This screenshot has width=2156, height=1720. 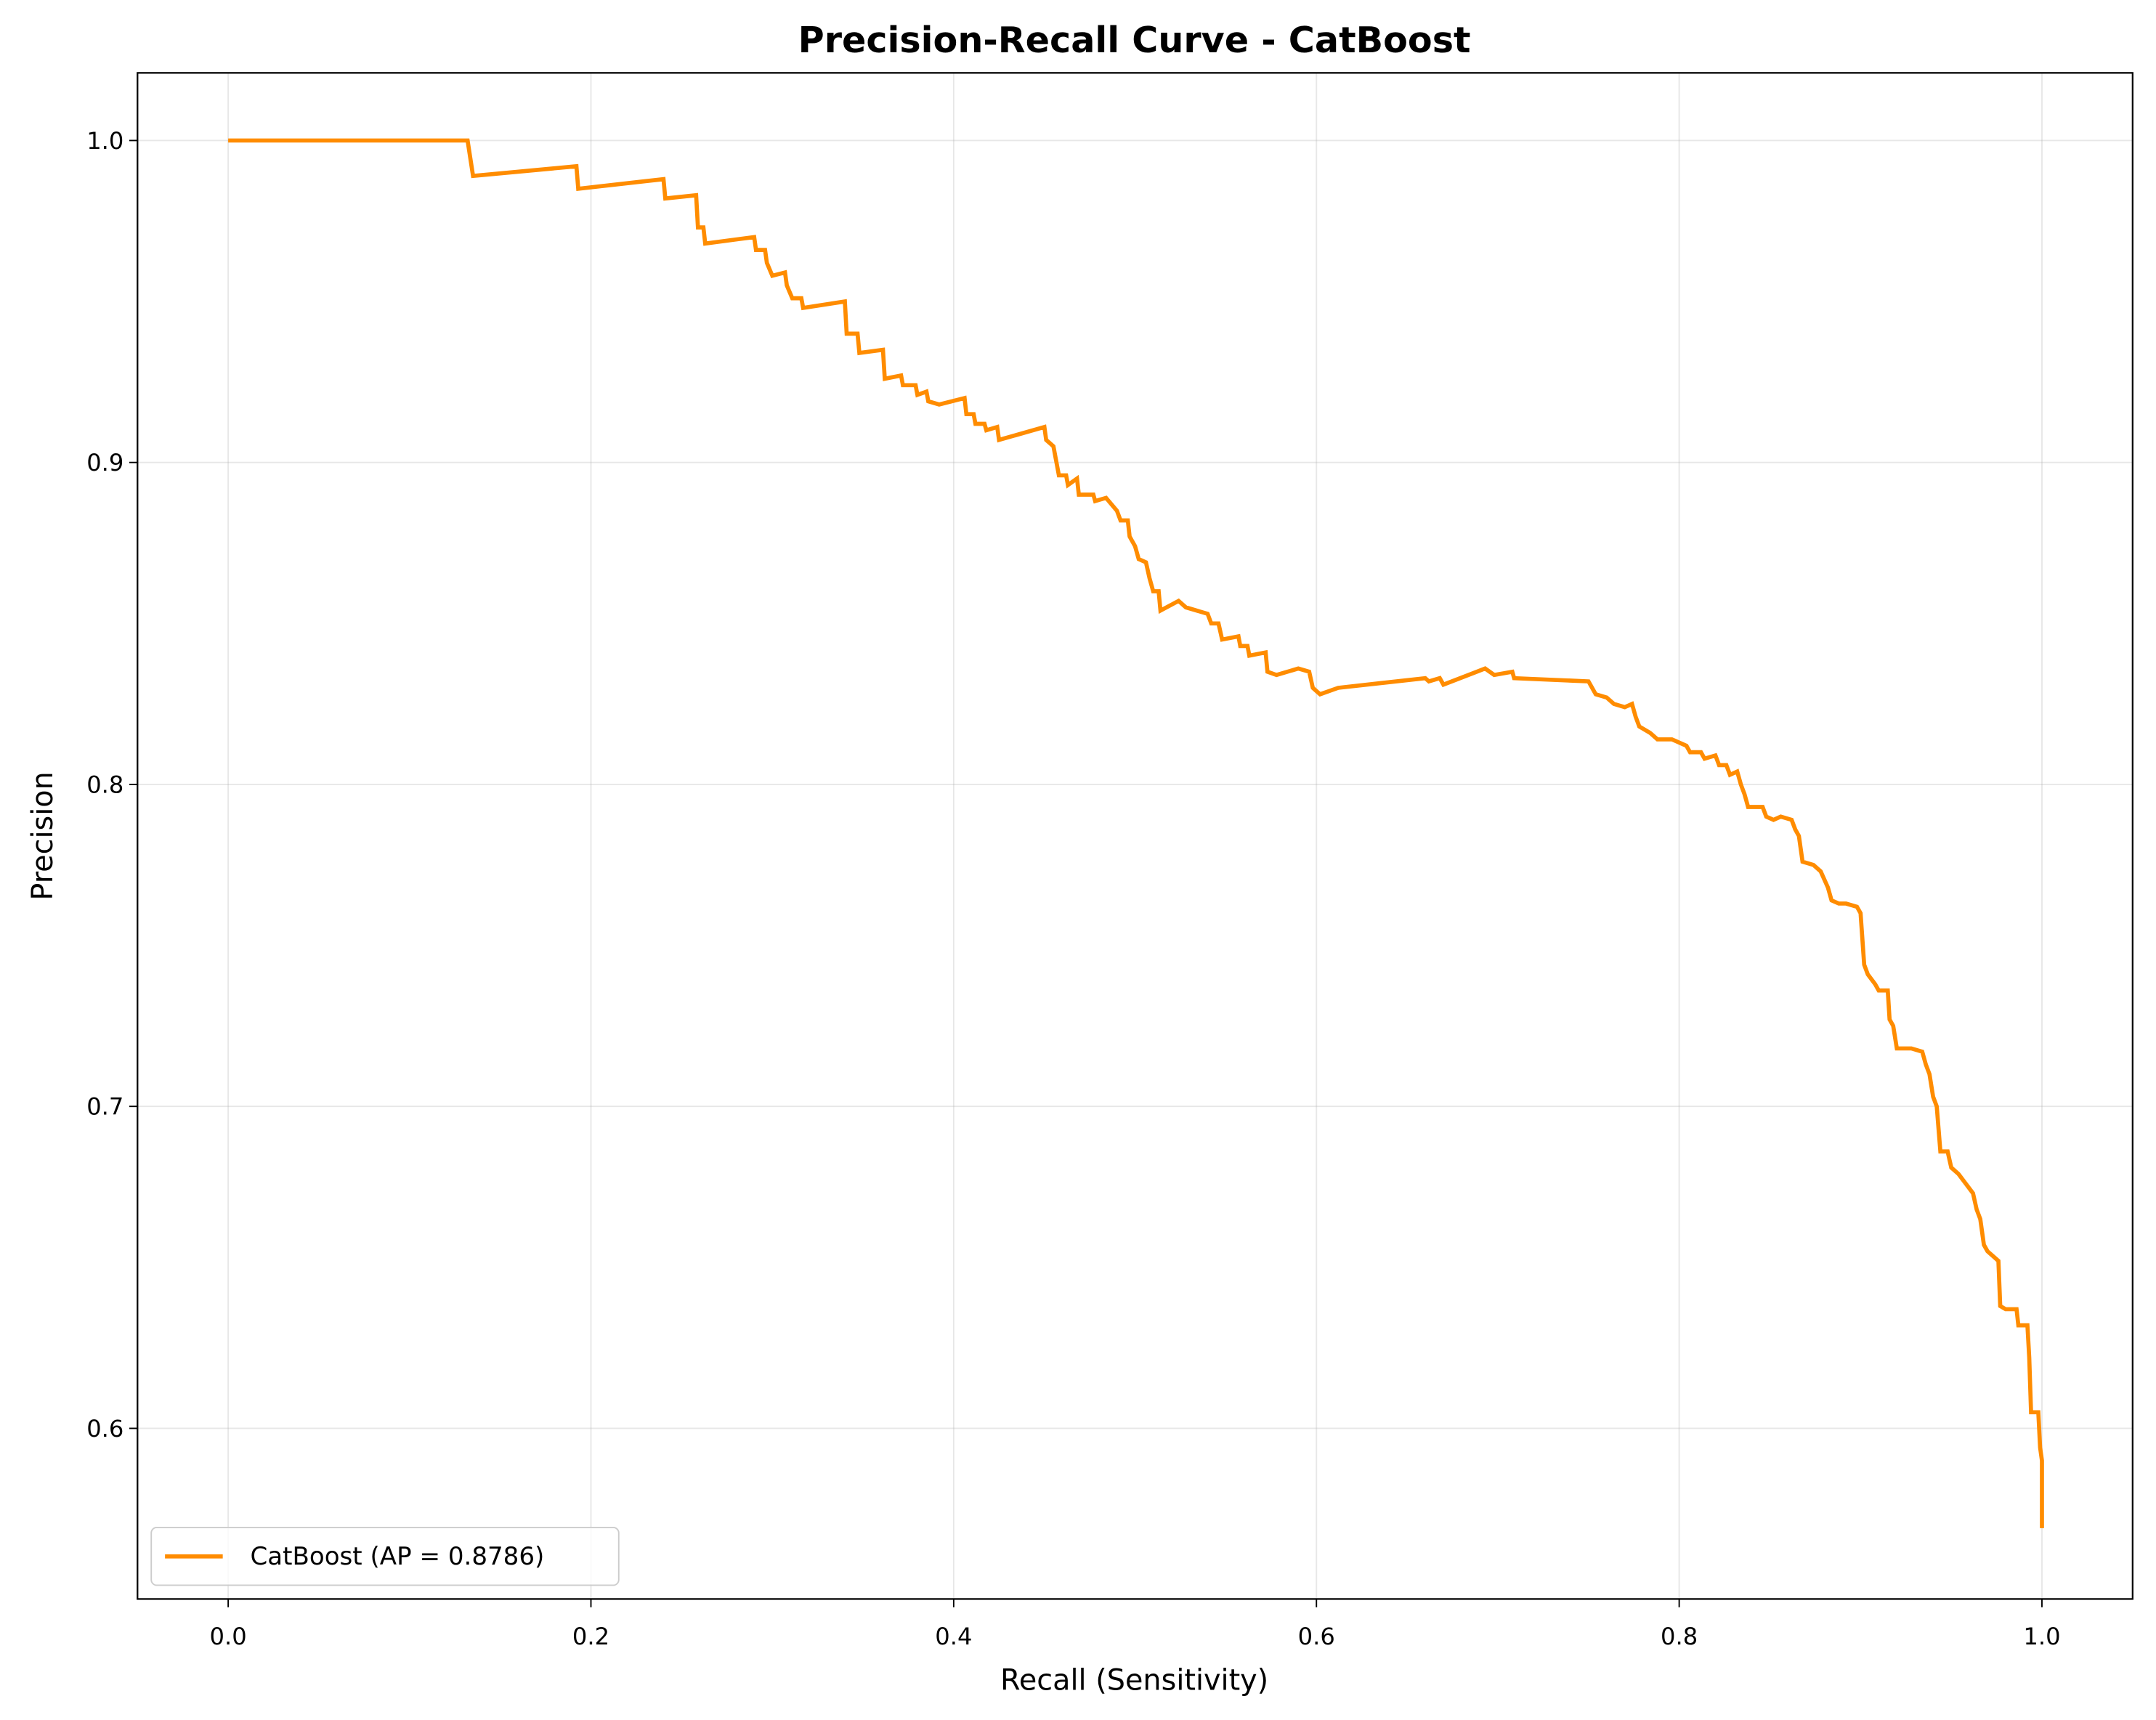 What do you see at coordinates (953, 1636) in the screenshot?
I see `x-tick-label: 0.4` at bounding box center [953, 1636].